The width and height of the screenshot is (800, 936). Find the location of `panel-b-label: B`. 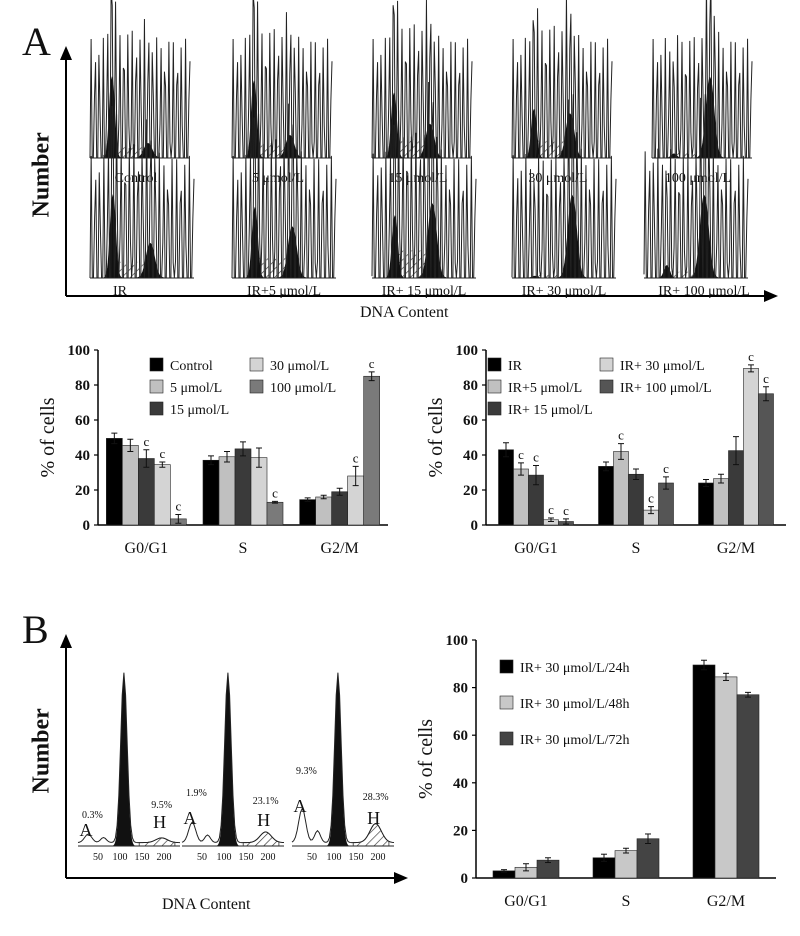

panel-b-label: B is located at coordinates (35, 629).